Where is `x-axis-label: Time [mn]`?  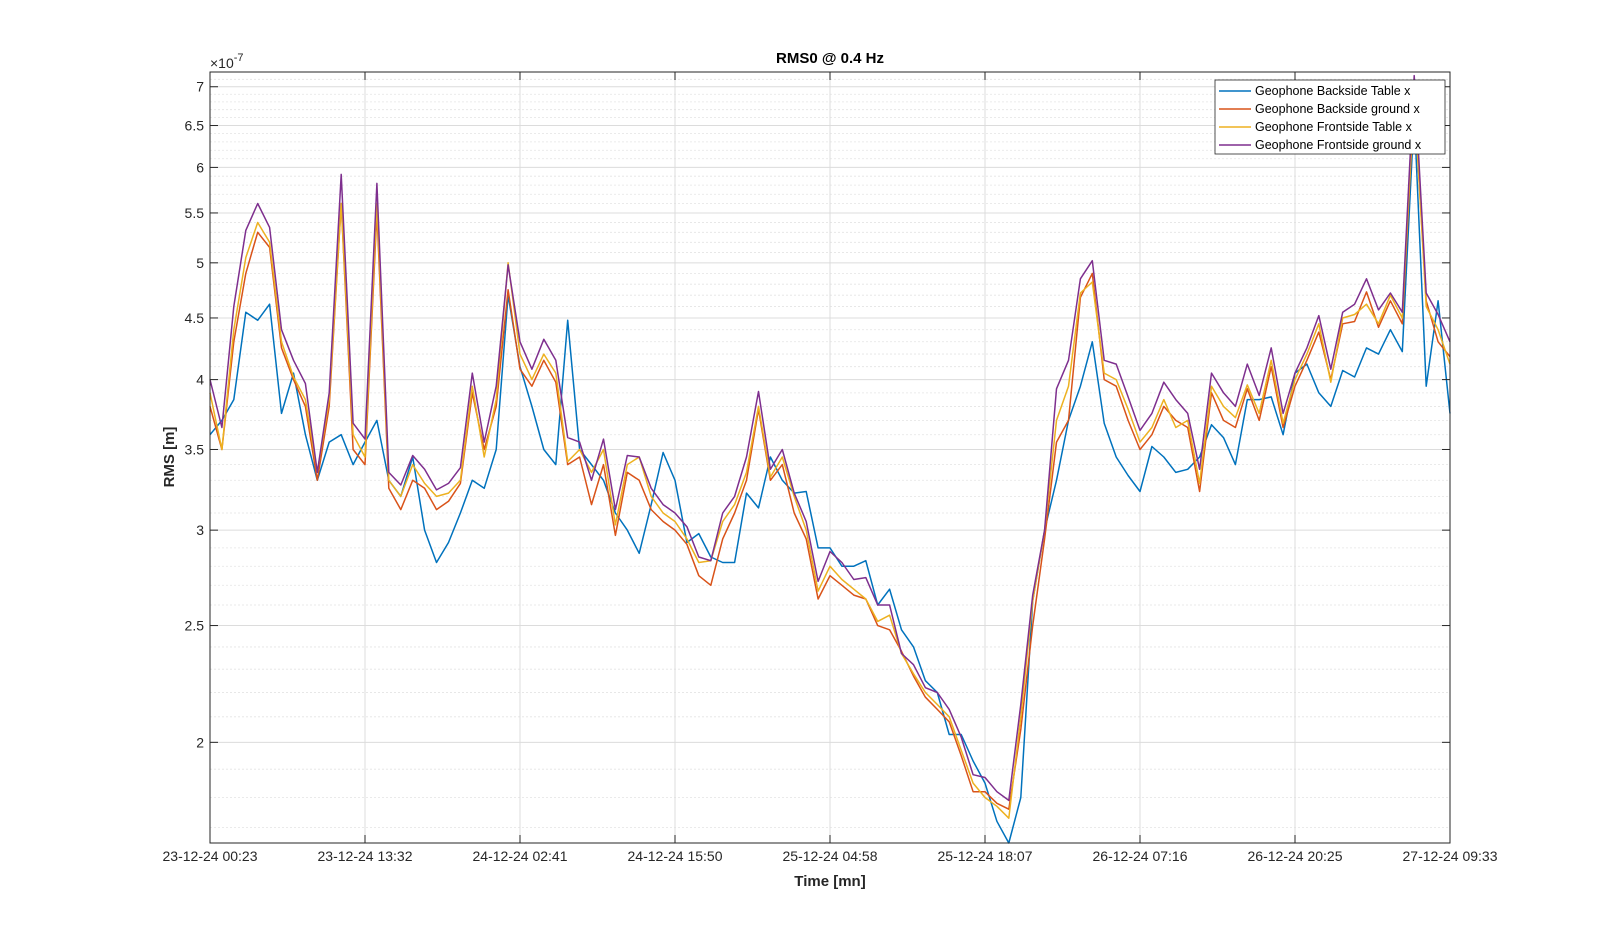 x-axis-label: Time [mn] is located at coordinates (829, 881).